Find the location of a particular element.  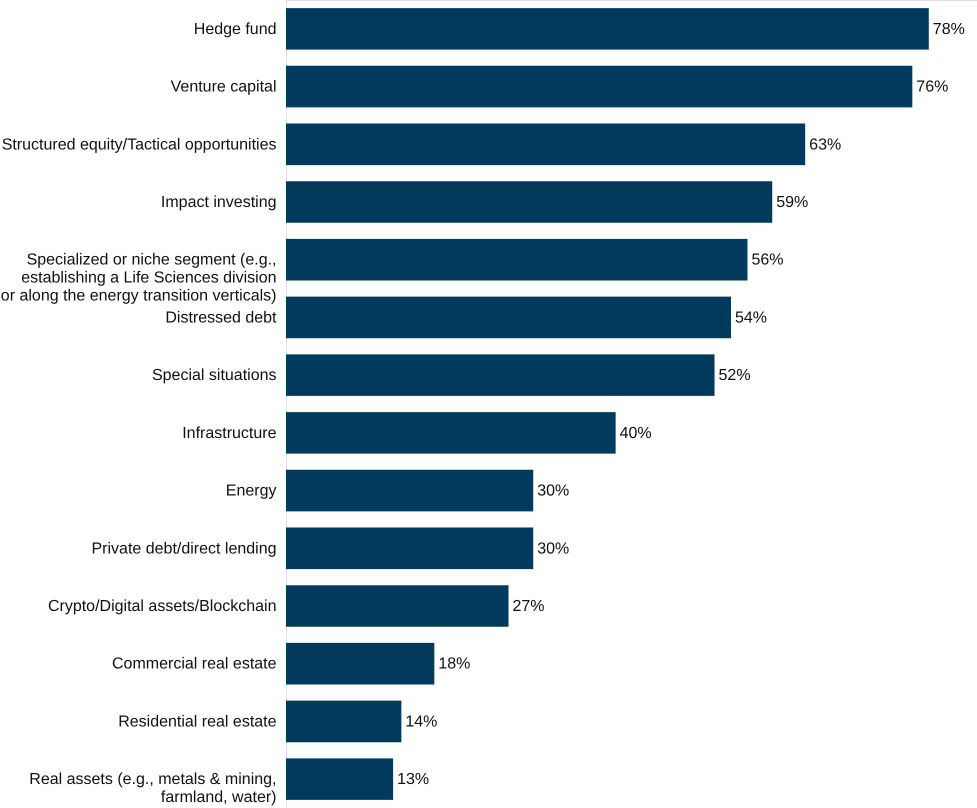

y-tick-label: Venture capital is located at coordinates (223, 87).